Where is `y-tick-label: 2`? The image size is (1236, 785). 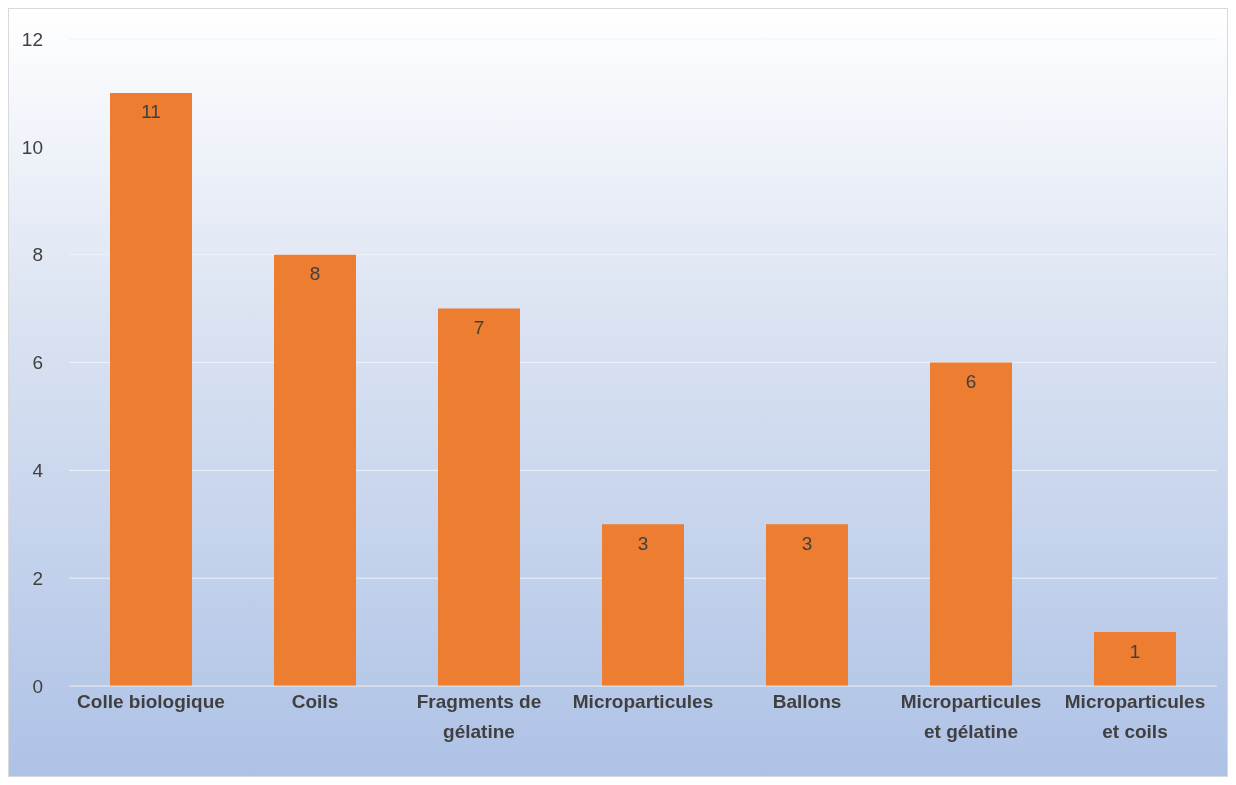
y-tick-label: 2 is located at coordinates (37, 578).